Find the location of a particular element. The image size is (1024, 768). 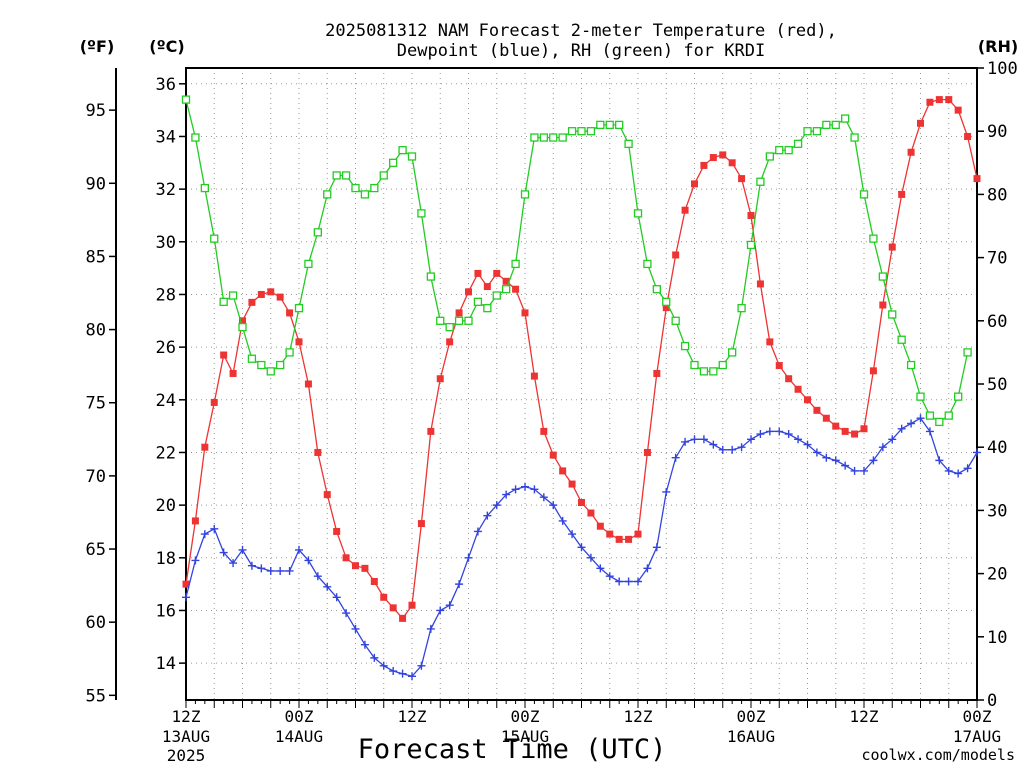

celsius-tick-label: 16 is located at coordinates (166, 611).